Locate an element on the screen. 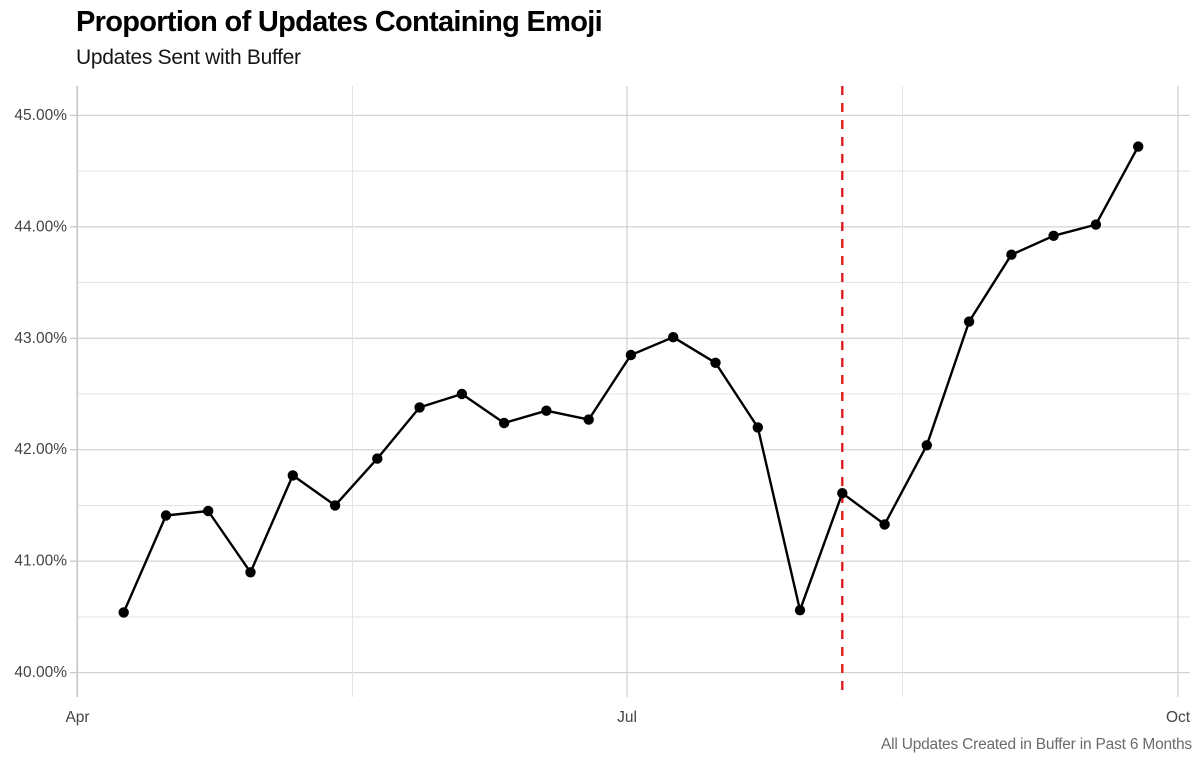 This screenshot has height=769, width=1200. x-tick-label: Jul is located at coordinates (627, 717).